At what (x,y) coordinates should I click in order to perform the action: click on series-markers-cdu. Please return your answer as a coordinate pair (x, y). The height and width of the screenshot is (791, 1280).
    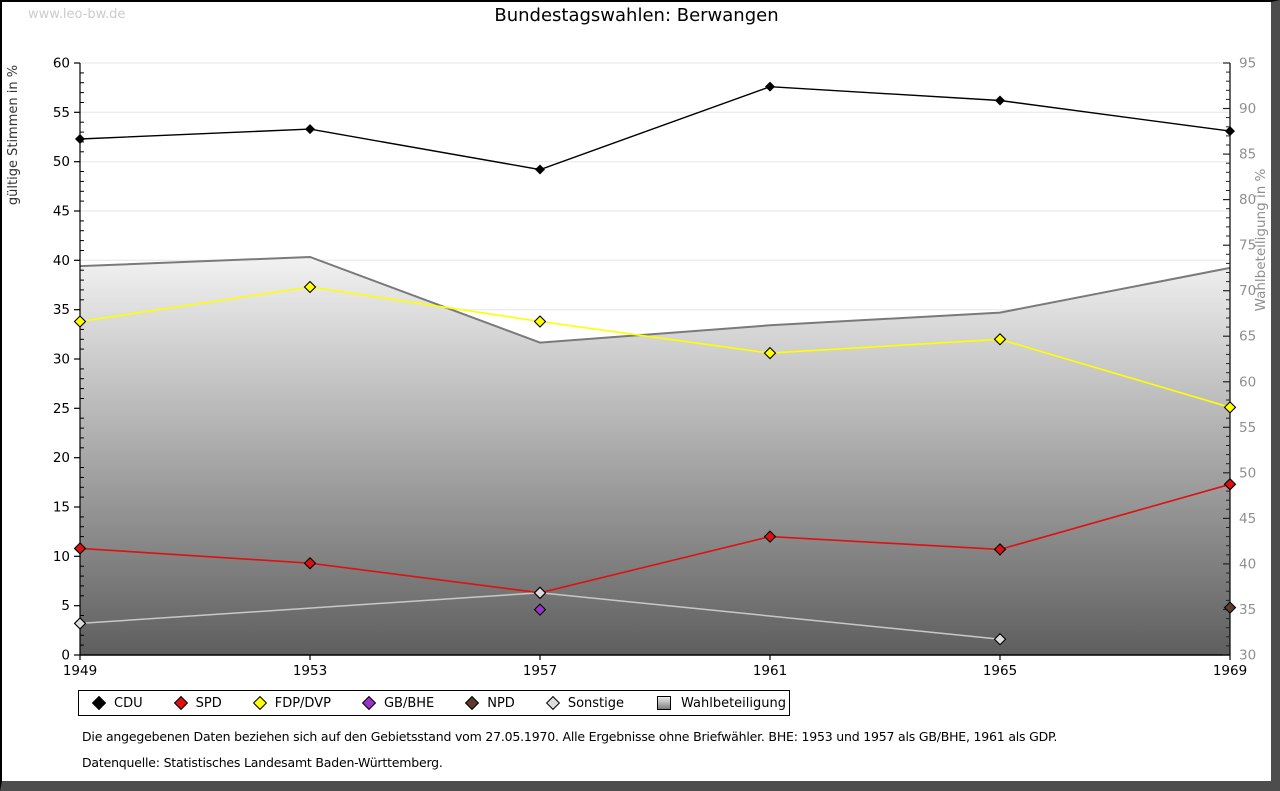
    Looking at the image, I should click on (655, 128).